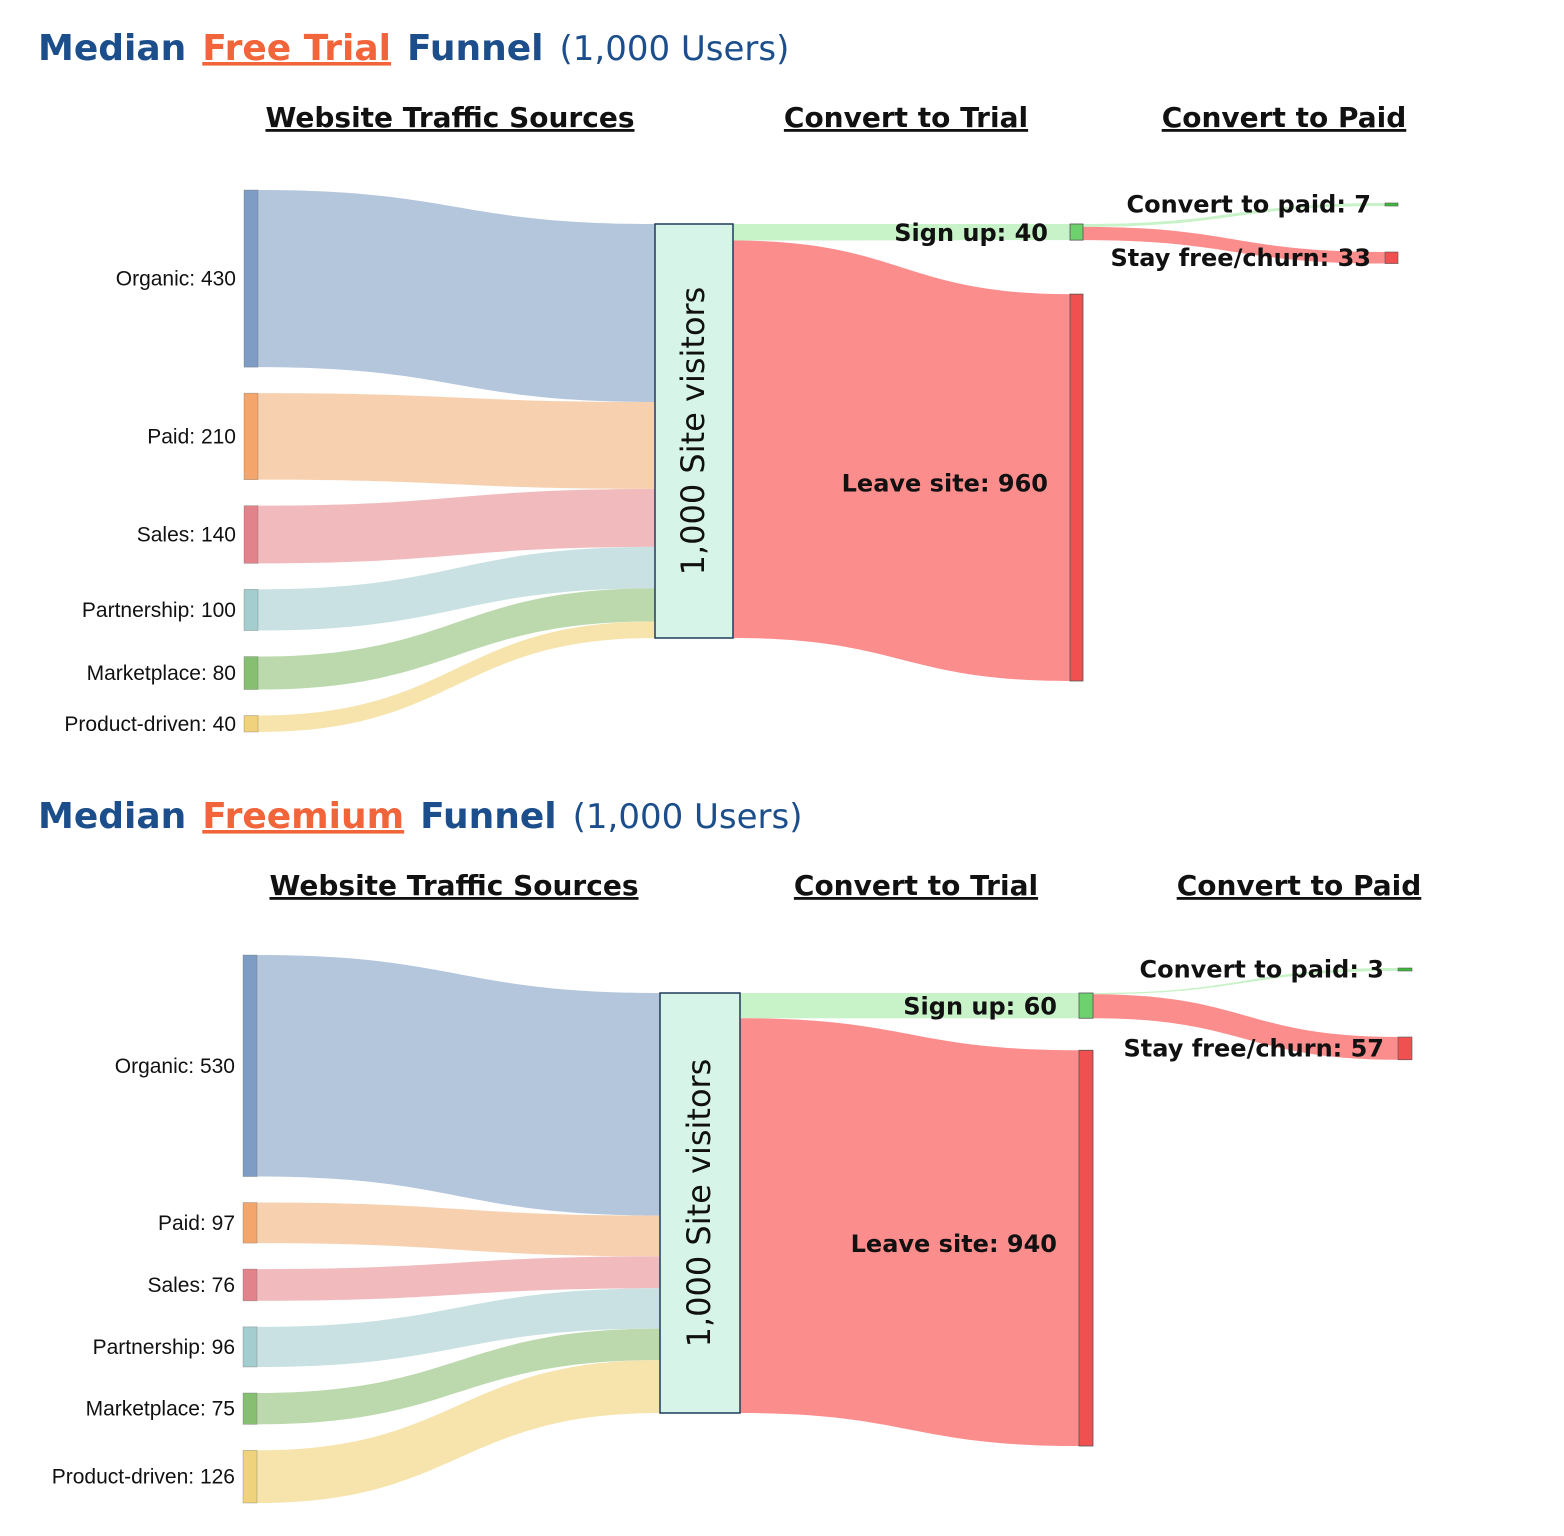  Describe the element at coordinates (176, 279) in the screenshot. I see `label-organic: Organic: 430` at that location.